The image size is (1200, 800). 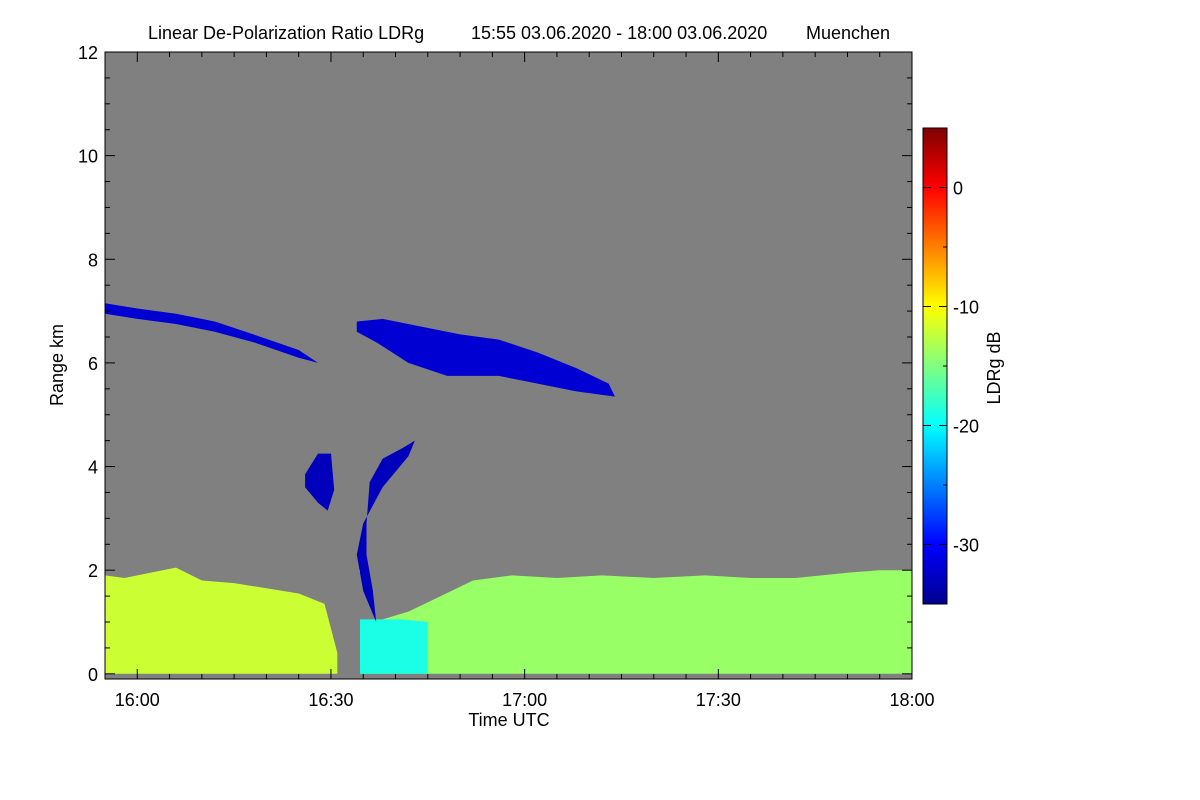 I want to click on region-convective-cell-left, so click(x=320, y=482).